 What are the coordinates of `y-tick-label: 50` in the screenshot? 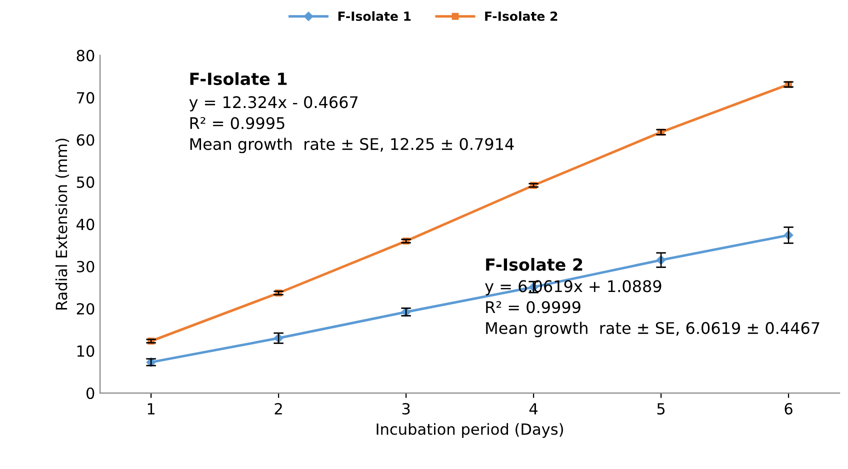 It's located at (85, 182).